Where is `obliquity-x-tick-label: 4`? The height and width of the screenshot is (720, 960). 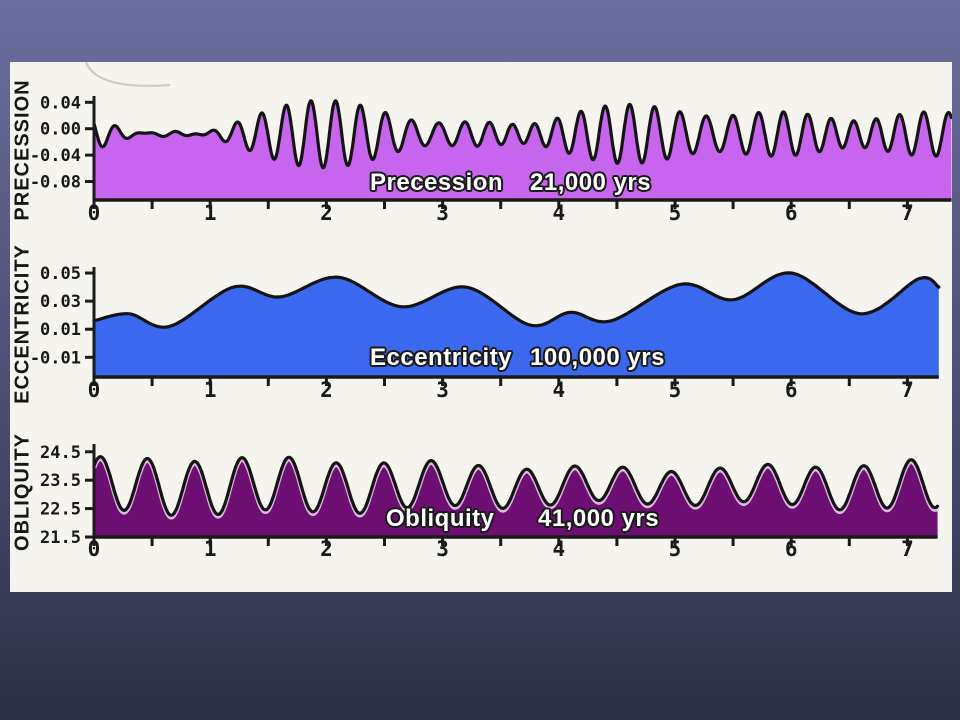
obliquity-x-tick-label: 4 is located at coordinates (558, 549).